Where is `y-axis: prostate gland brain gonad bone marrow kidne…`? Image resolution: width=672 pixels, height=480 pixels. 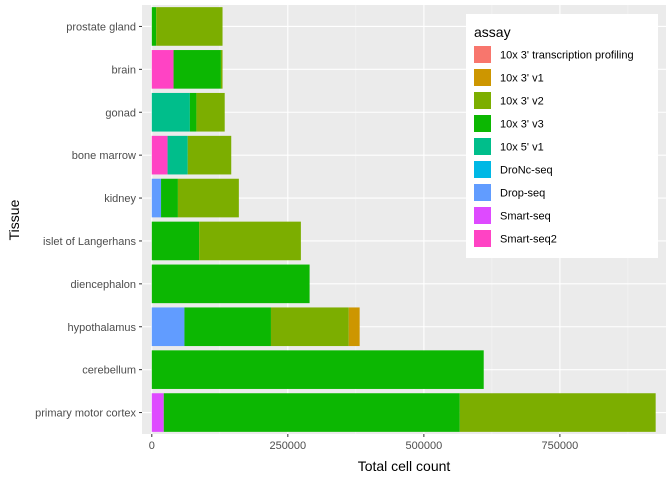
y-axis: prostate gland brain gonad bone marrow kidne… is located at coordinates (88, 220).